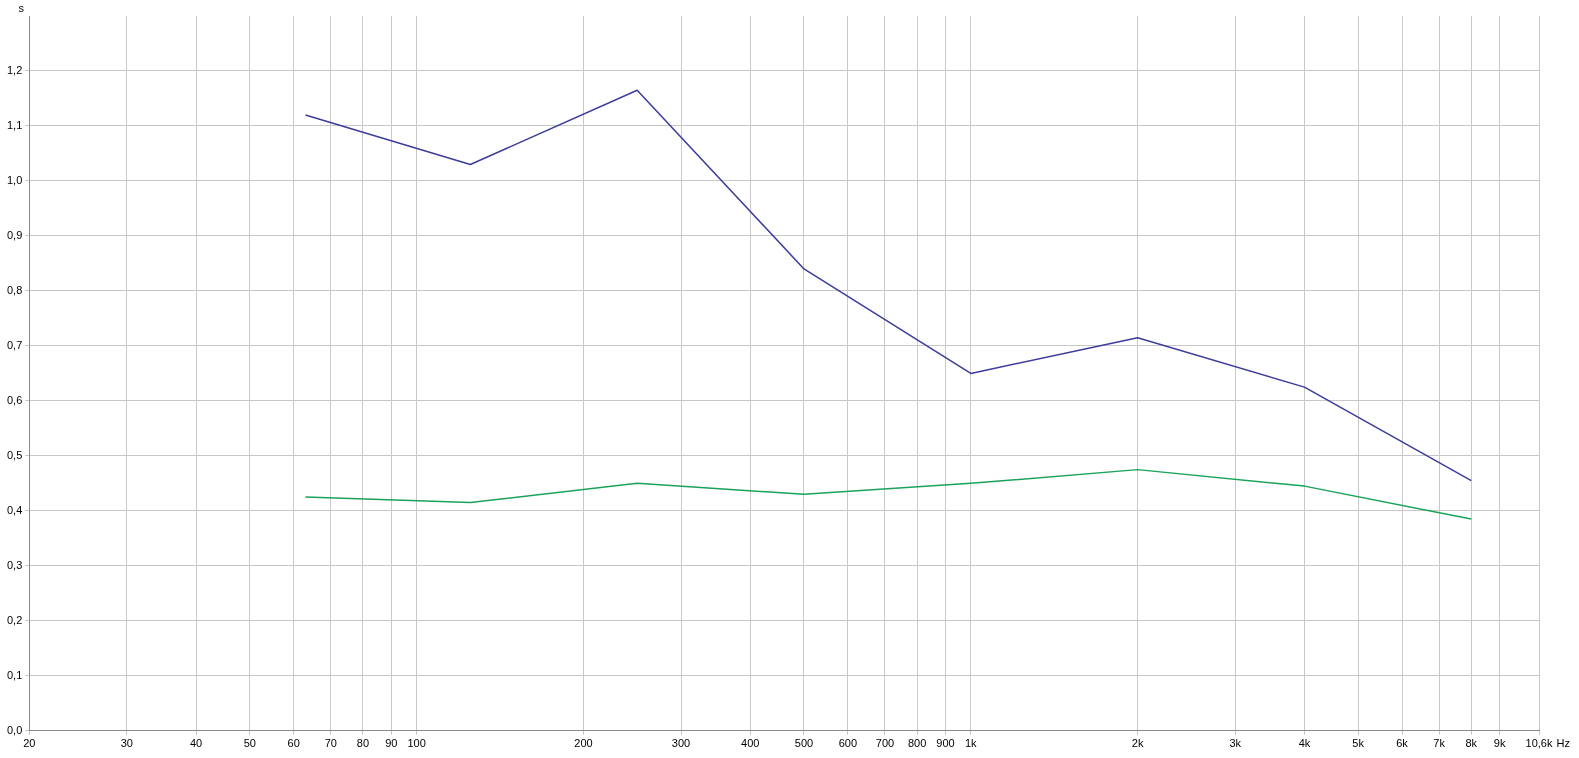  Describe the element at coordinates (14, 289) in the screenshot. I see `y-tick-label: 0,8` at that location.